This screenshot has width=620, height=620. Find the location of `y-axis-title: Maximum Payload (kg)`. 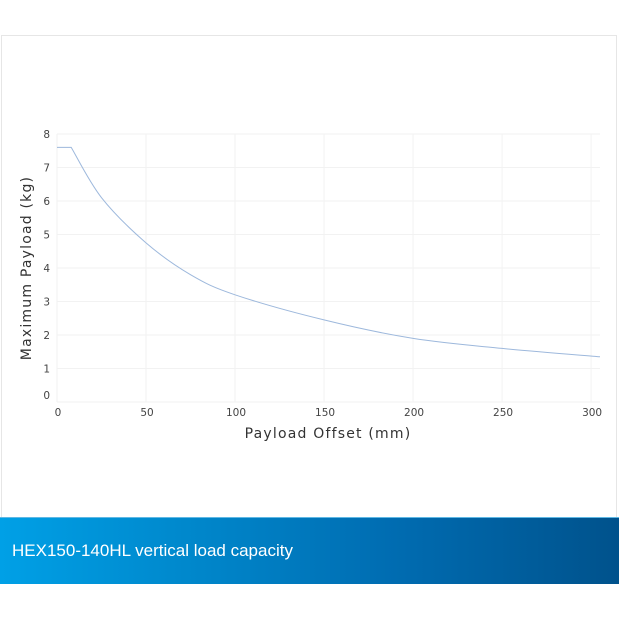

y-axis-title: Maximum Payload (kg) is located at coordinates (27, 268).